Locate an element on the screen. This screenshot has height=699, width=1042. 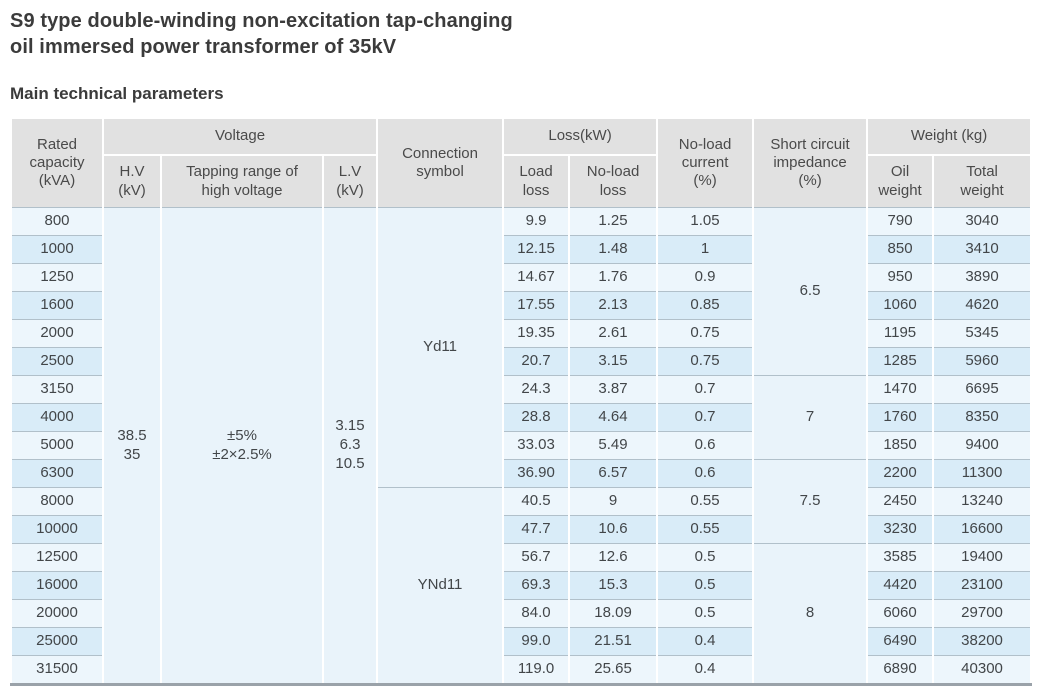
cell-load-loss: 17.55 is located at coordinates (536, 305).